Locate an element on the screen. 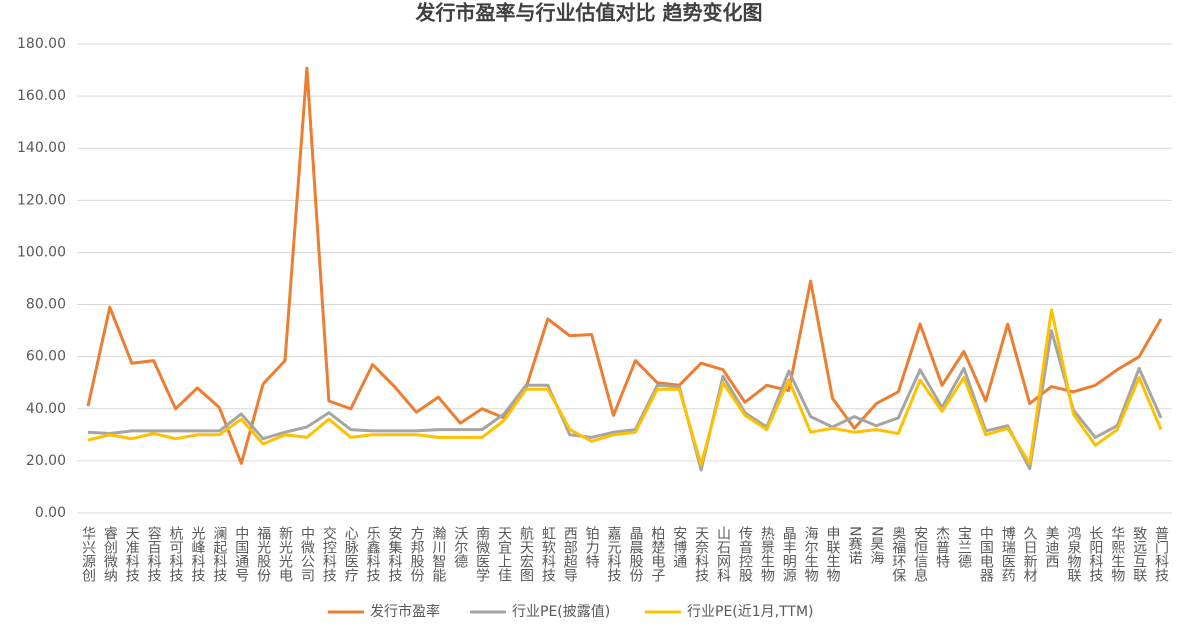  x-tick-label: 中国电器 is located at coordinates (986, 554).